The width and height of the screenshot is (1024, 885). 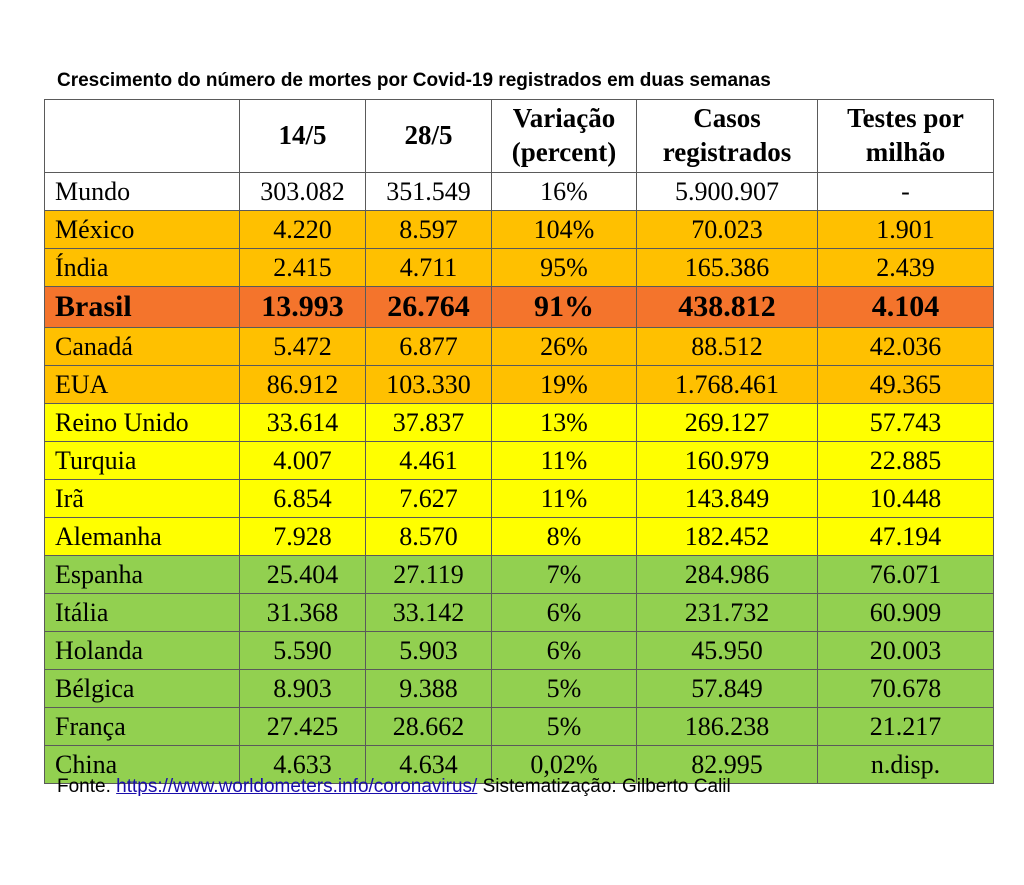 What do you see at coordinates (727, 498) in the screenshot?
I see `cell-casos: 143.849` at bounding box center [727, 498].